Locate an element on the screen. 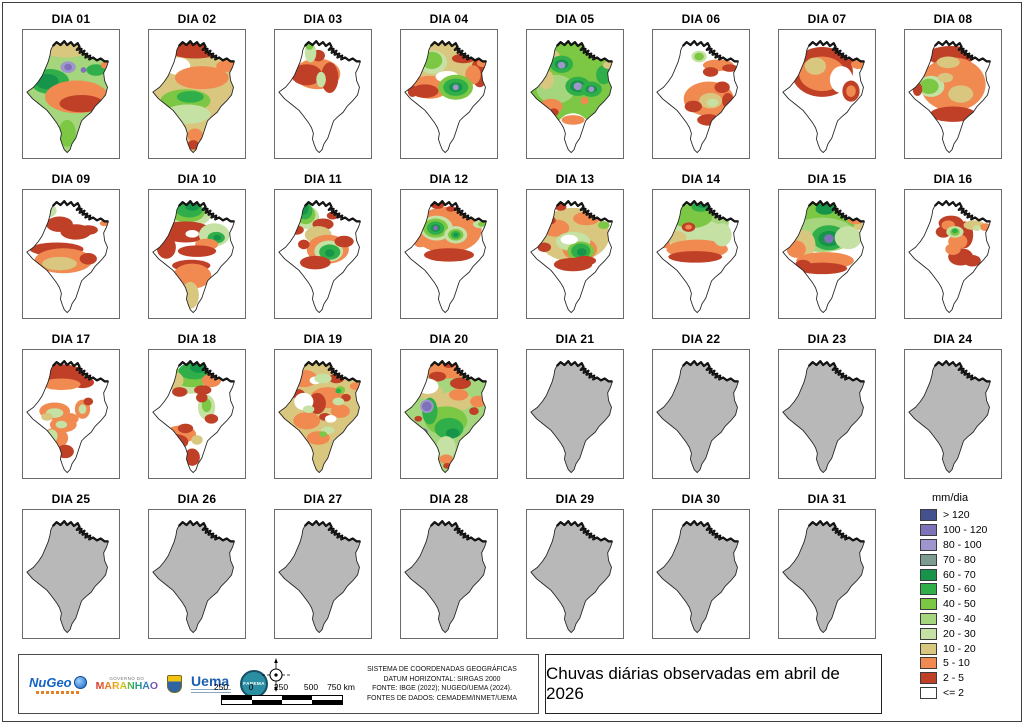 This screenshot has height=724, width=1024. day-cell: DIA 27 is located at coordinates (323, 566).